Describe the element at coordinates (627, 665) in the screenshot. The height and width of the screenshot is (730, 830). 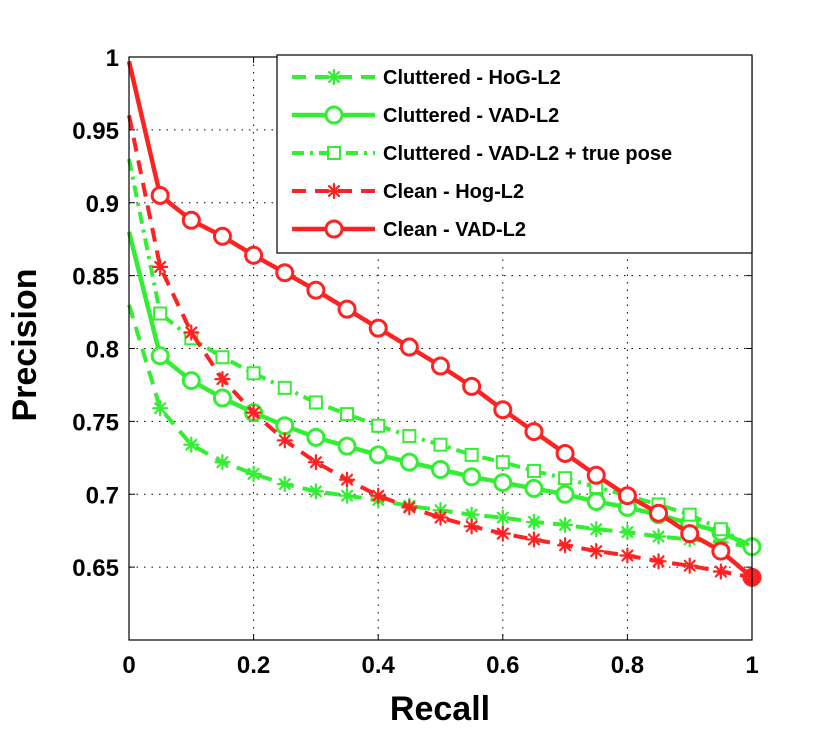
I see `x-tick-label: 0.8` at that location.